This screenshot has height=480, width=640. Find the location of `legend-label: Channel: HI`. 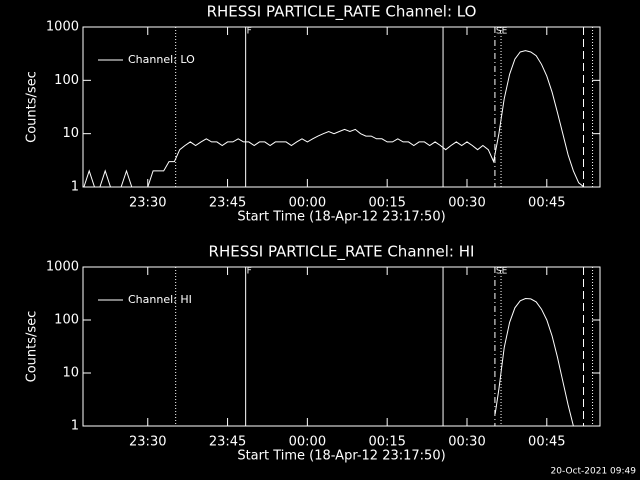

legend-label: Channel: HI is located at coordinates (160, 299).